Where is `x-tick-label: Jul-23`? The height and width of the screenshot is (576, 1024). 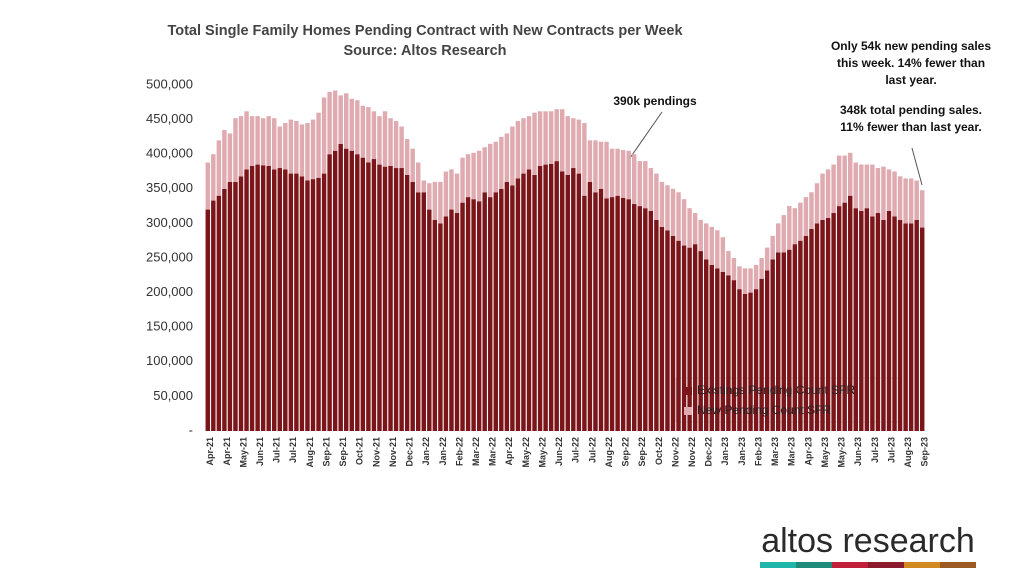
x-tick-label: Jul-23 is located at coordinates (875, 450).